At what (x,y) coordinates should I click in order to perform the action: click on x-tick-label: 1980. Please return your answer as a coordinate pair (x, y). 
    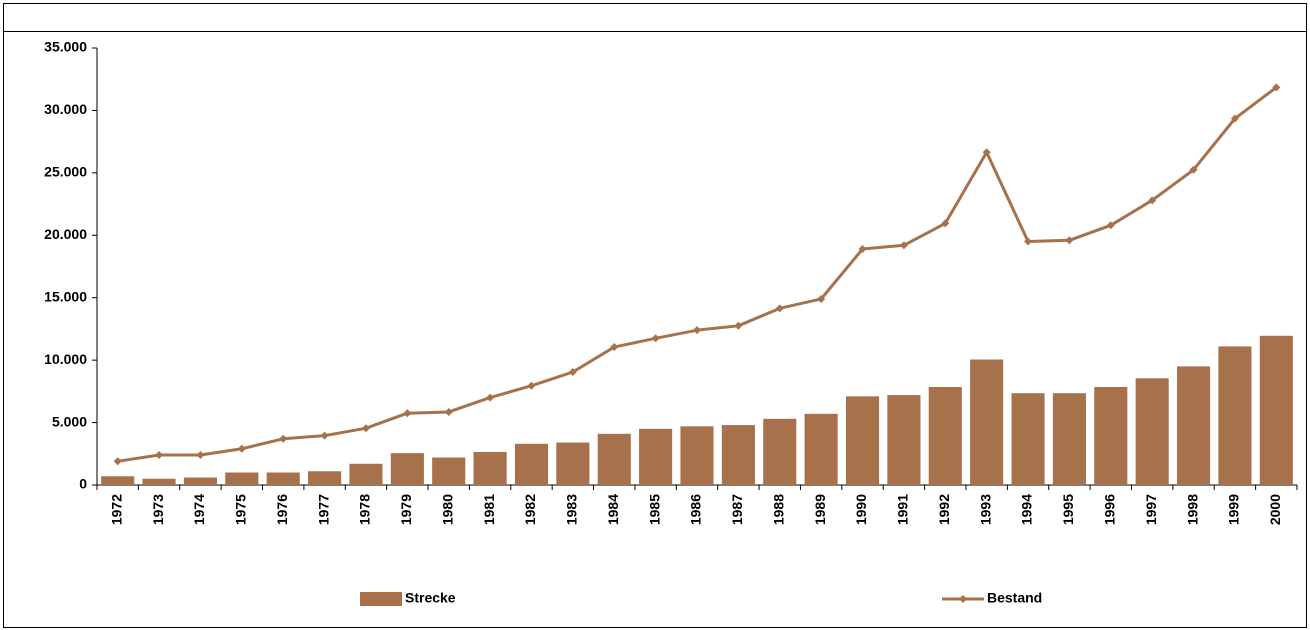
    Looking at the image, I should click on (447, 509).